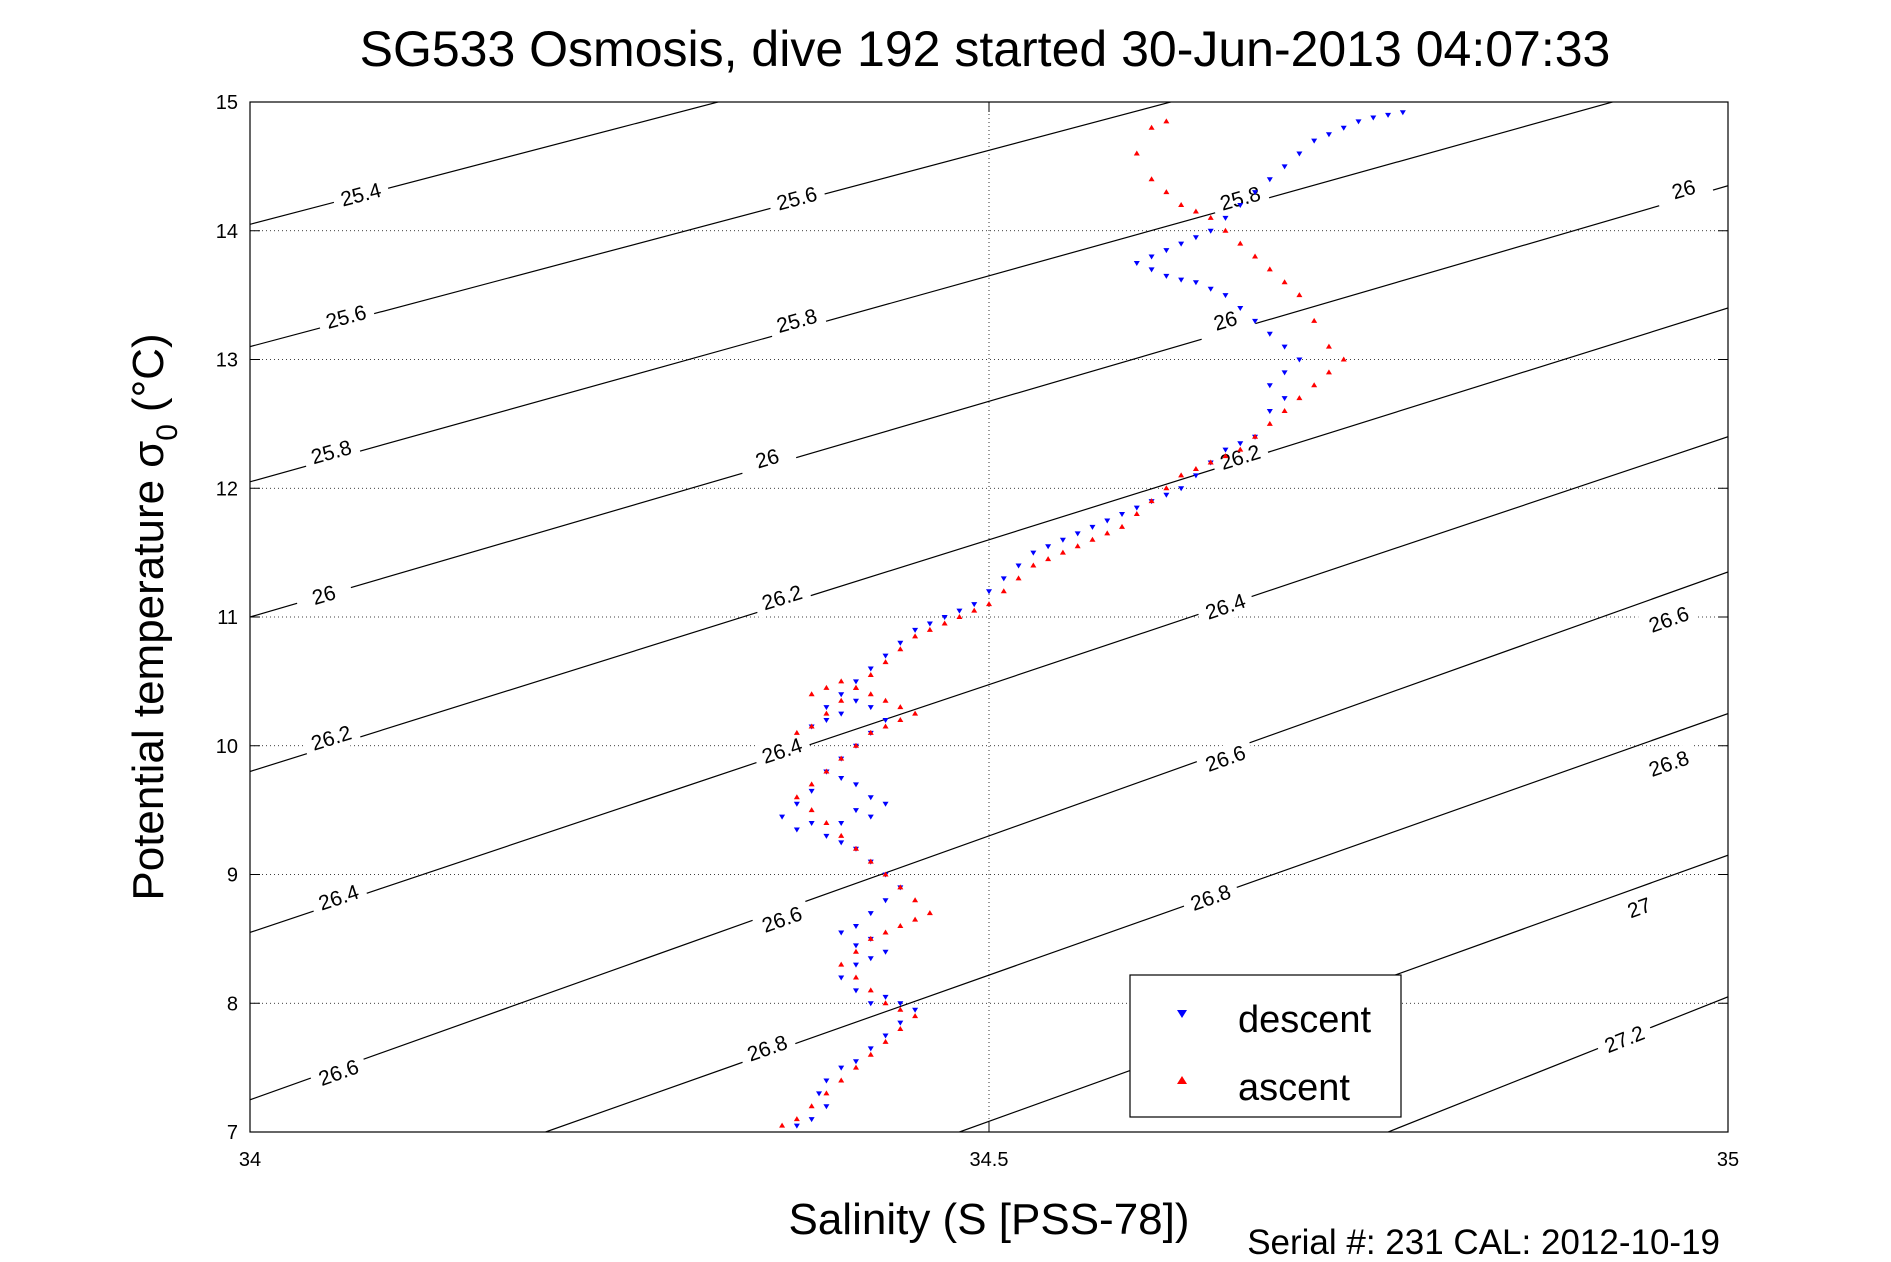 The height and width of the screenshot is (1262, 1891). I want to click on y-tick-label: 10, so click(227, 747).